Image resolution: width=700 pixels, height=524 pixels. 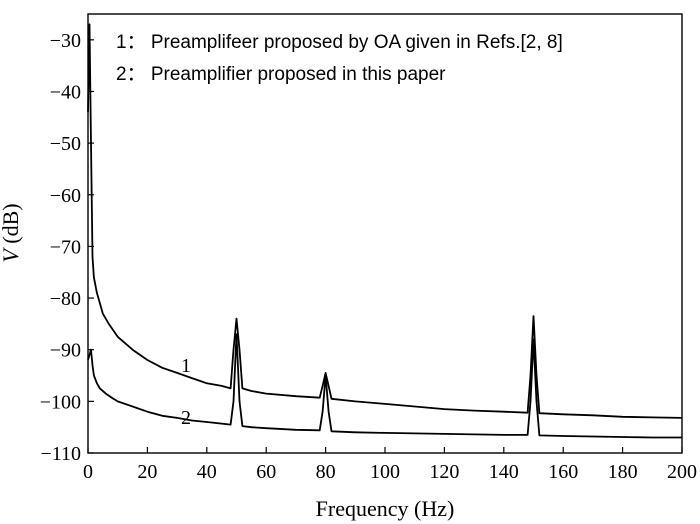 What do you see at coordinates (623, 472) in the screenshot?
I see `x-tick-label: 180` at bounding box center [623, 472].